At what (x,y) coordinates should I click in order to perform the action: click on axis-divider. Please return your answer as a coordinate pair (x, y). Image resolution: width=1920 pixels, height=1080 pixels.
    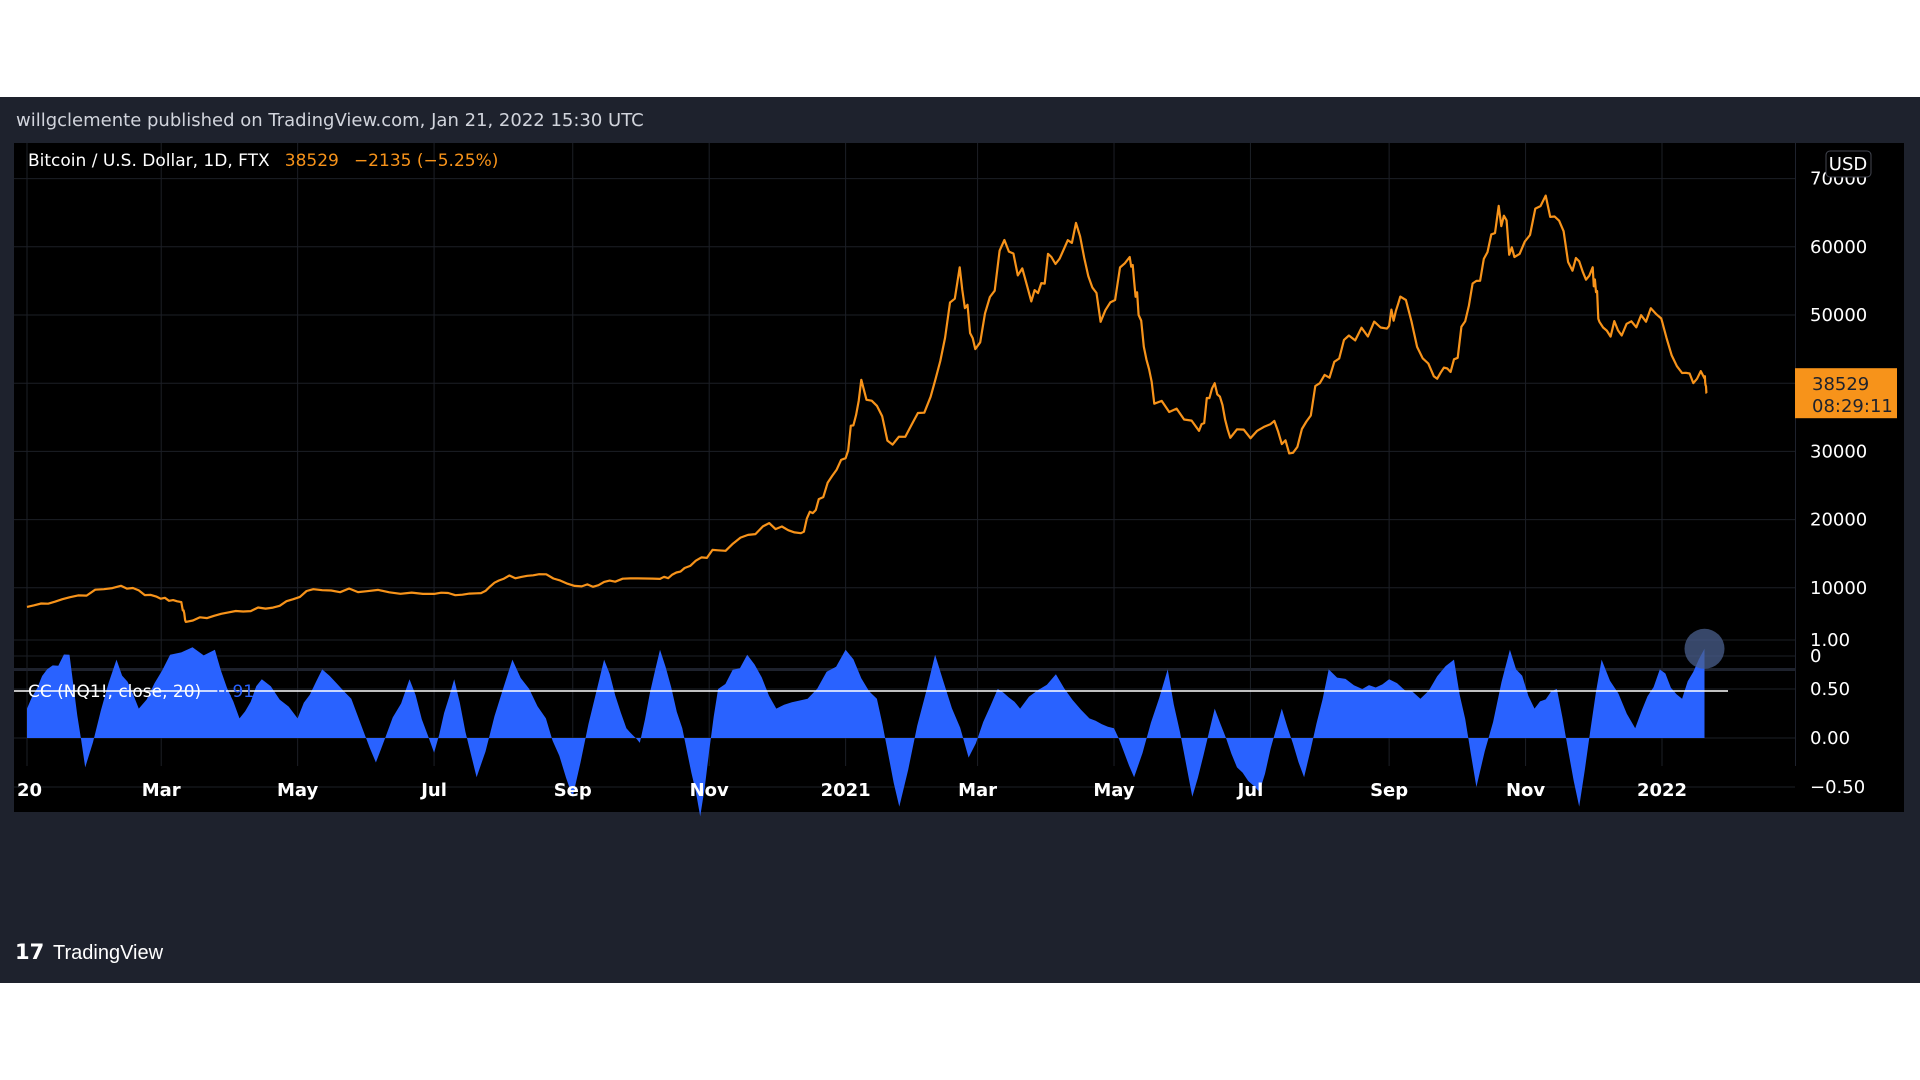
    Looking at the image, I should click on (1795, 454).